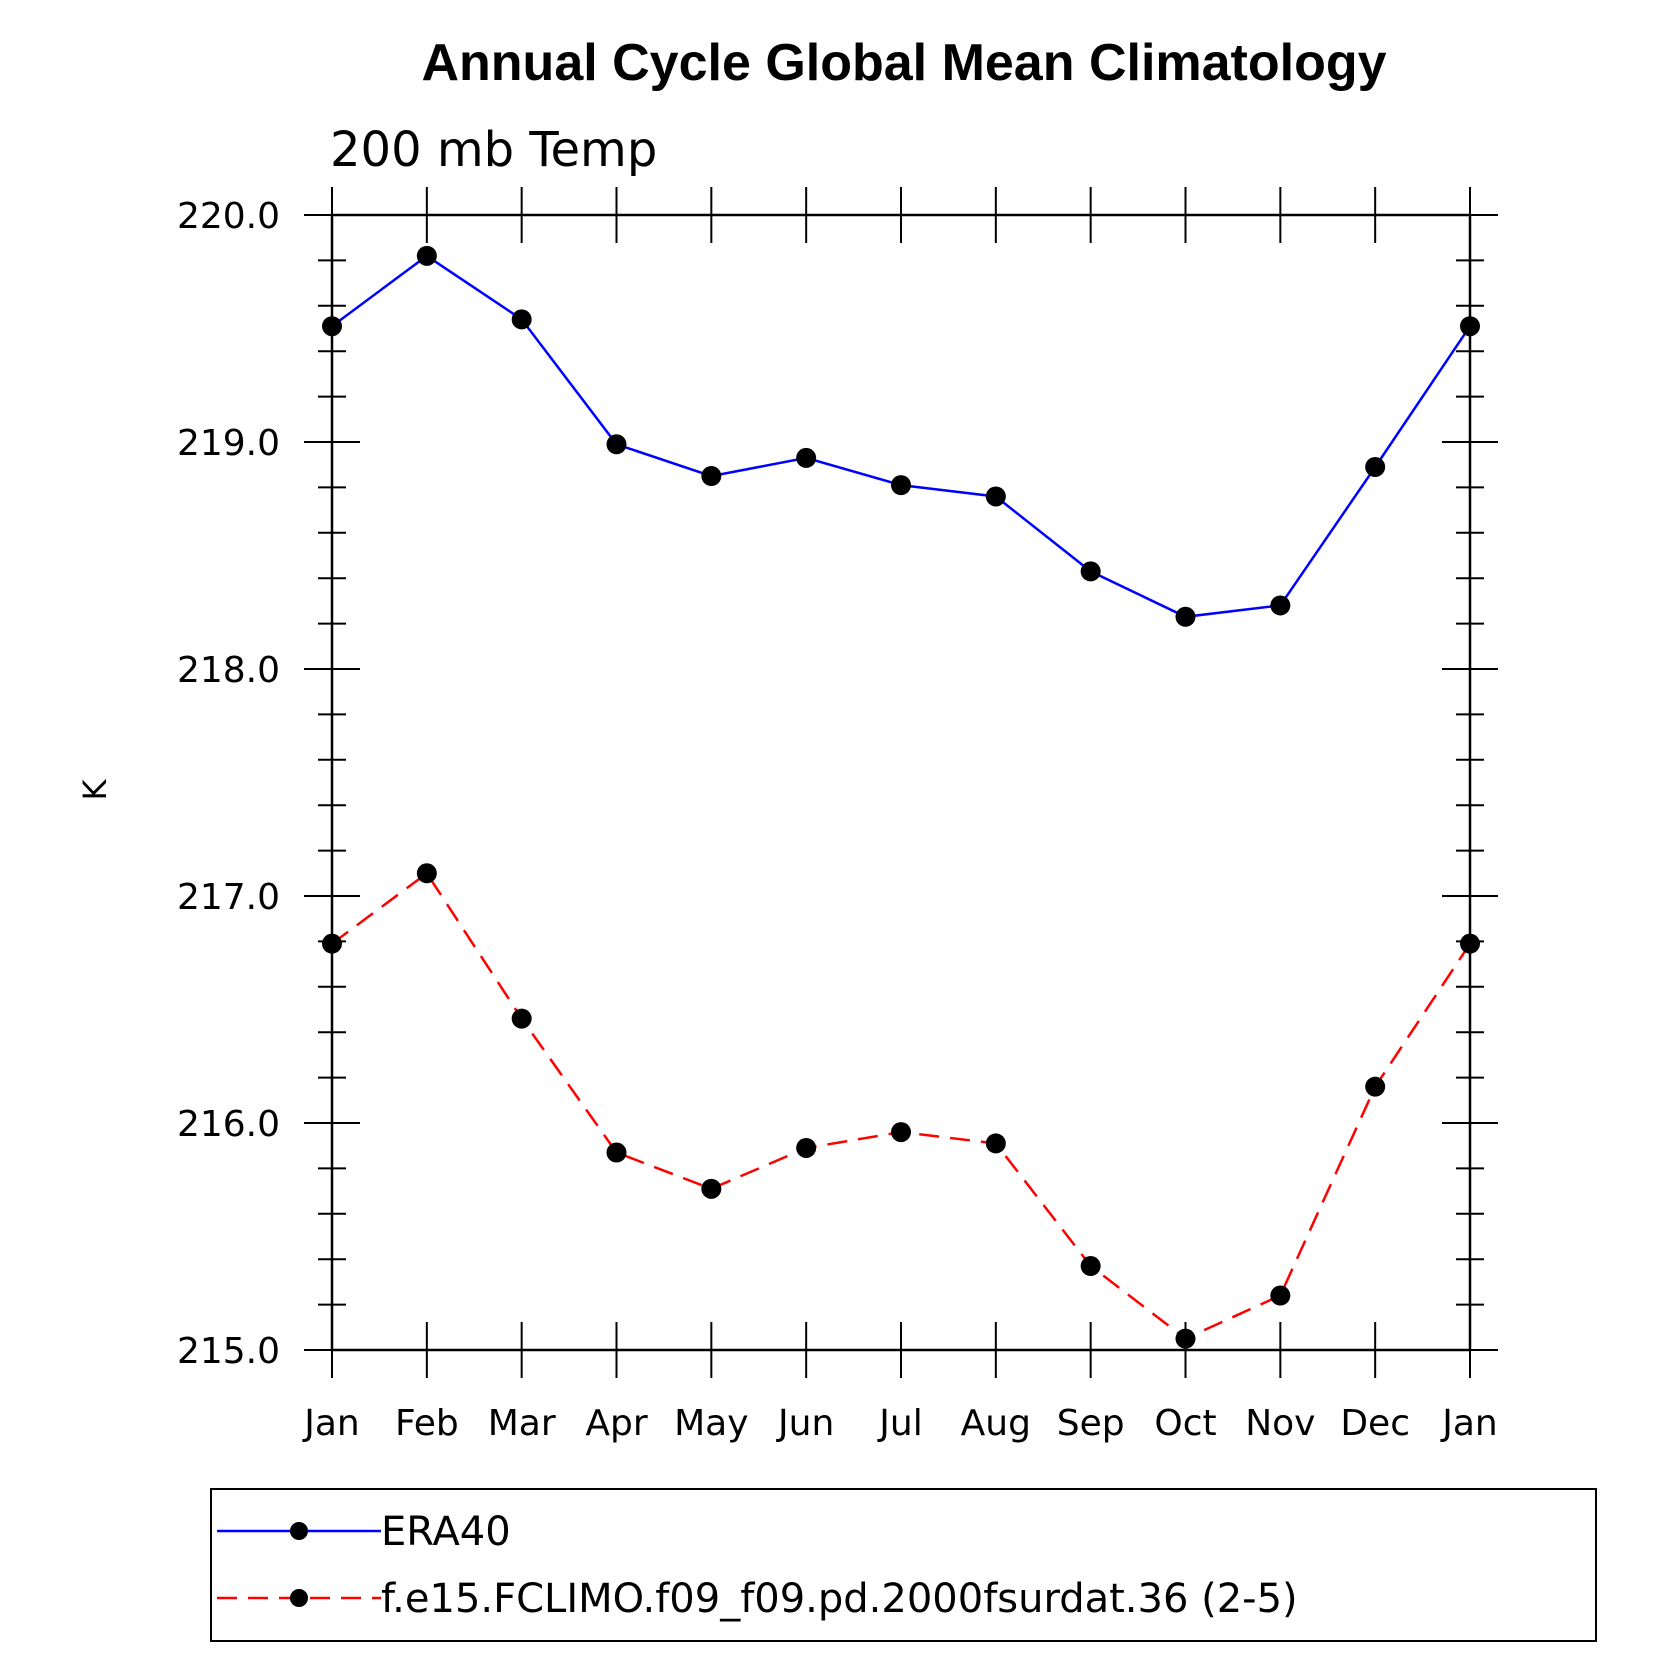  Describe the element at coordinates (228, 897) in the screenshot. I see `y-tick-label: 217.0` at that location.